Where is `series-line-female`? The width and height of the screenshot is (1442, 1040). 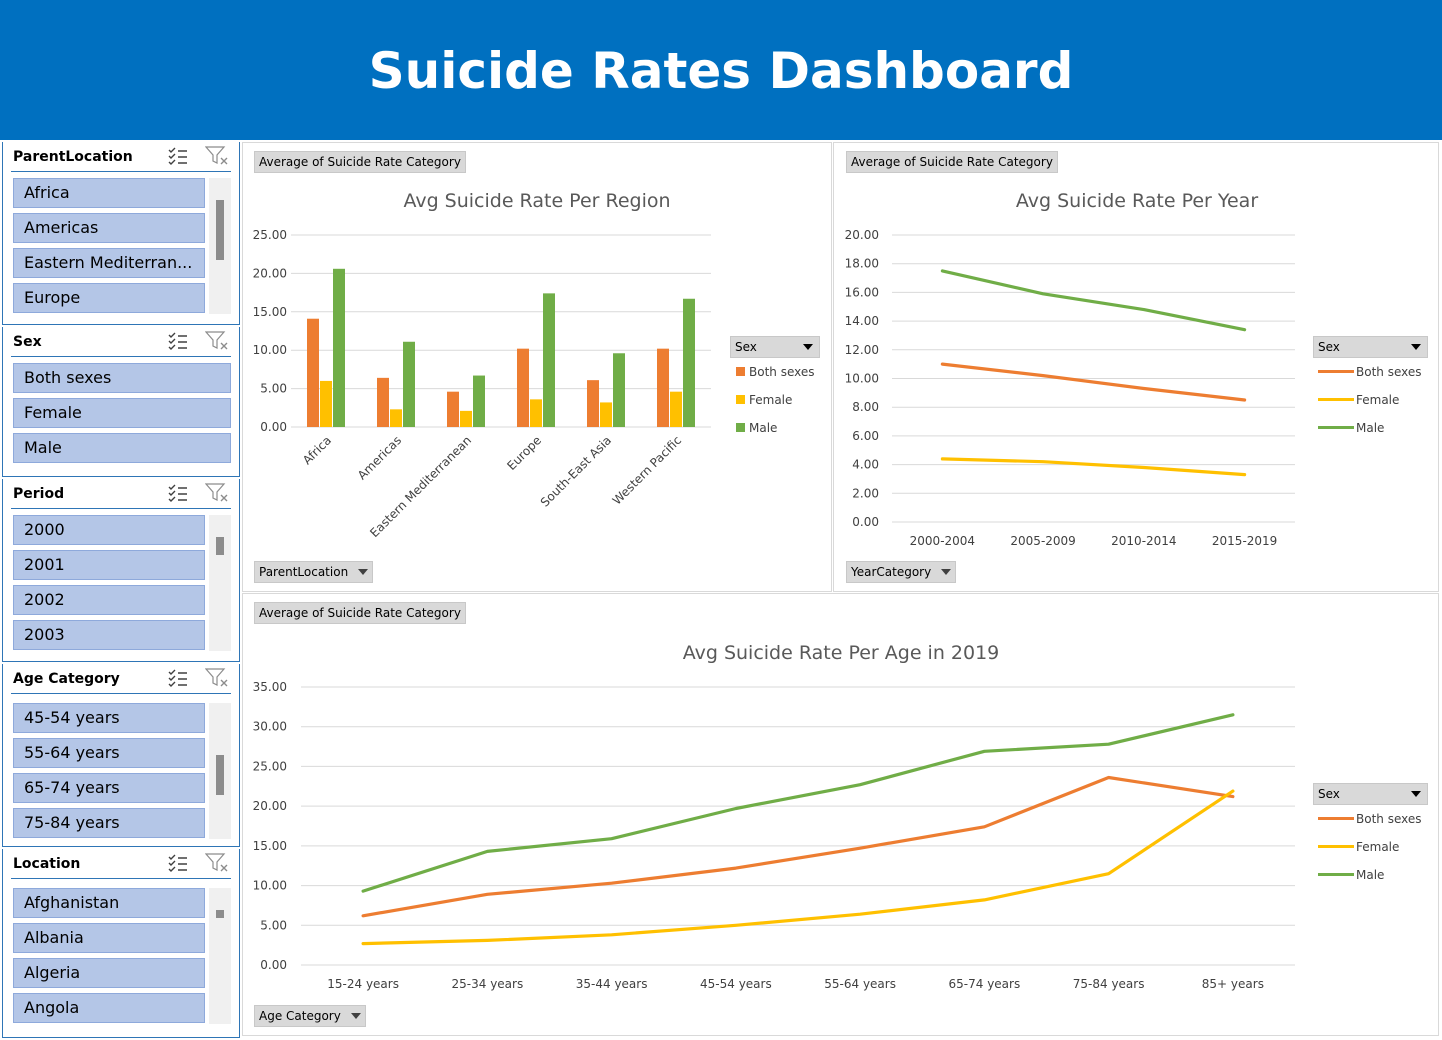 series-line-female is located at coordinates (798, 867).